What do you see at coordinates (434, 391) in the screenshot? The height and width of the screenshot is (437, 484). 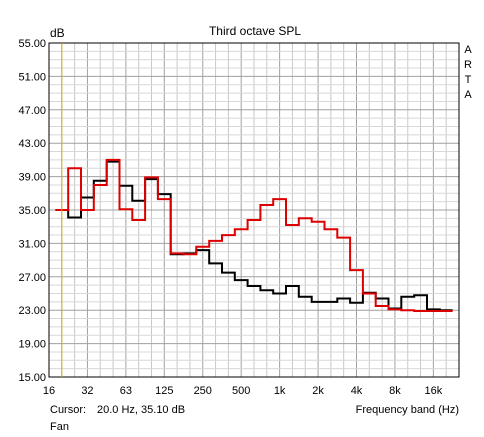 I see `x-tick-label: 16k` at bounding box center [434, 391].